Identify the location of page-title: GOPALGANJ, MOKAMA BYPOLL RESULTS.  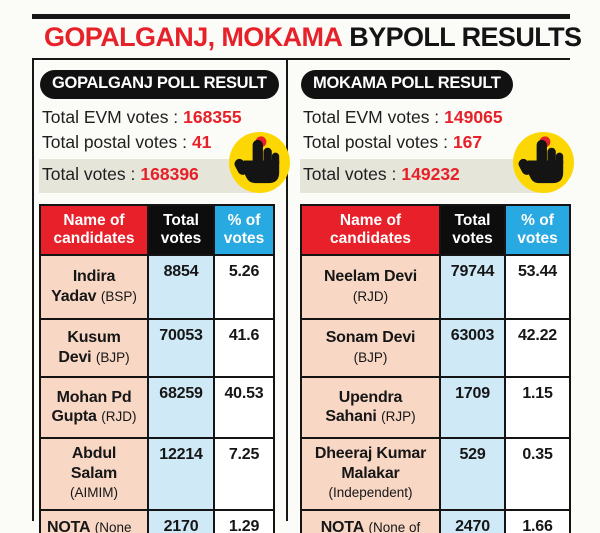
(307, 37).